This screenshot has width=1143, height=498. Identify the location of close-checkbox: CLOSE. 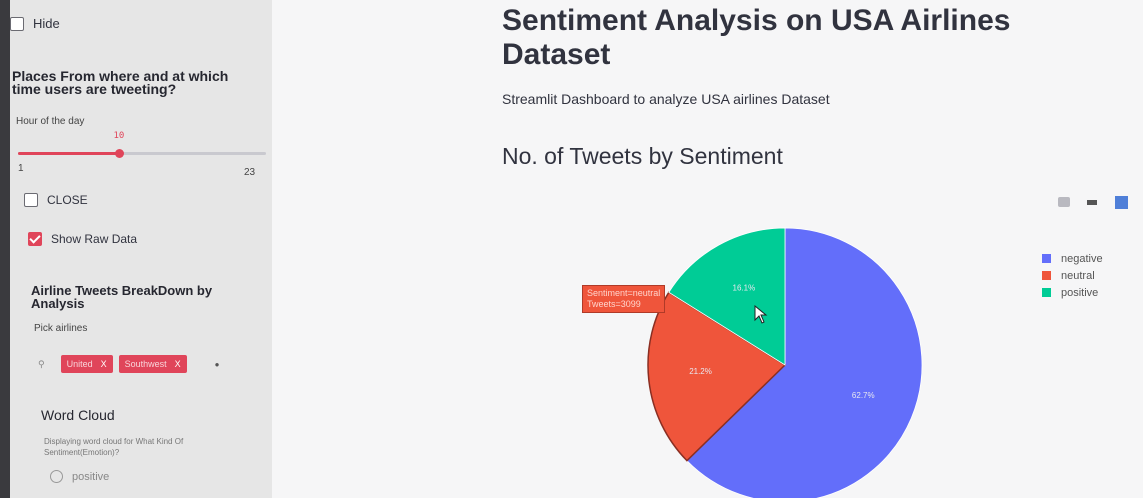
(56, 200).